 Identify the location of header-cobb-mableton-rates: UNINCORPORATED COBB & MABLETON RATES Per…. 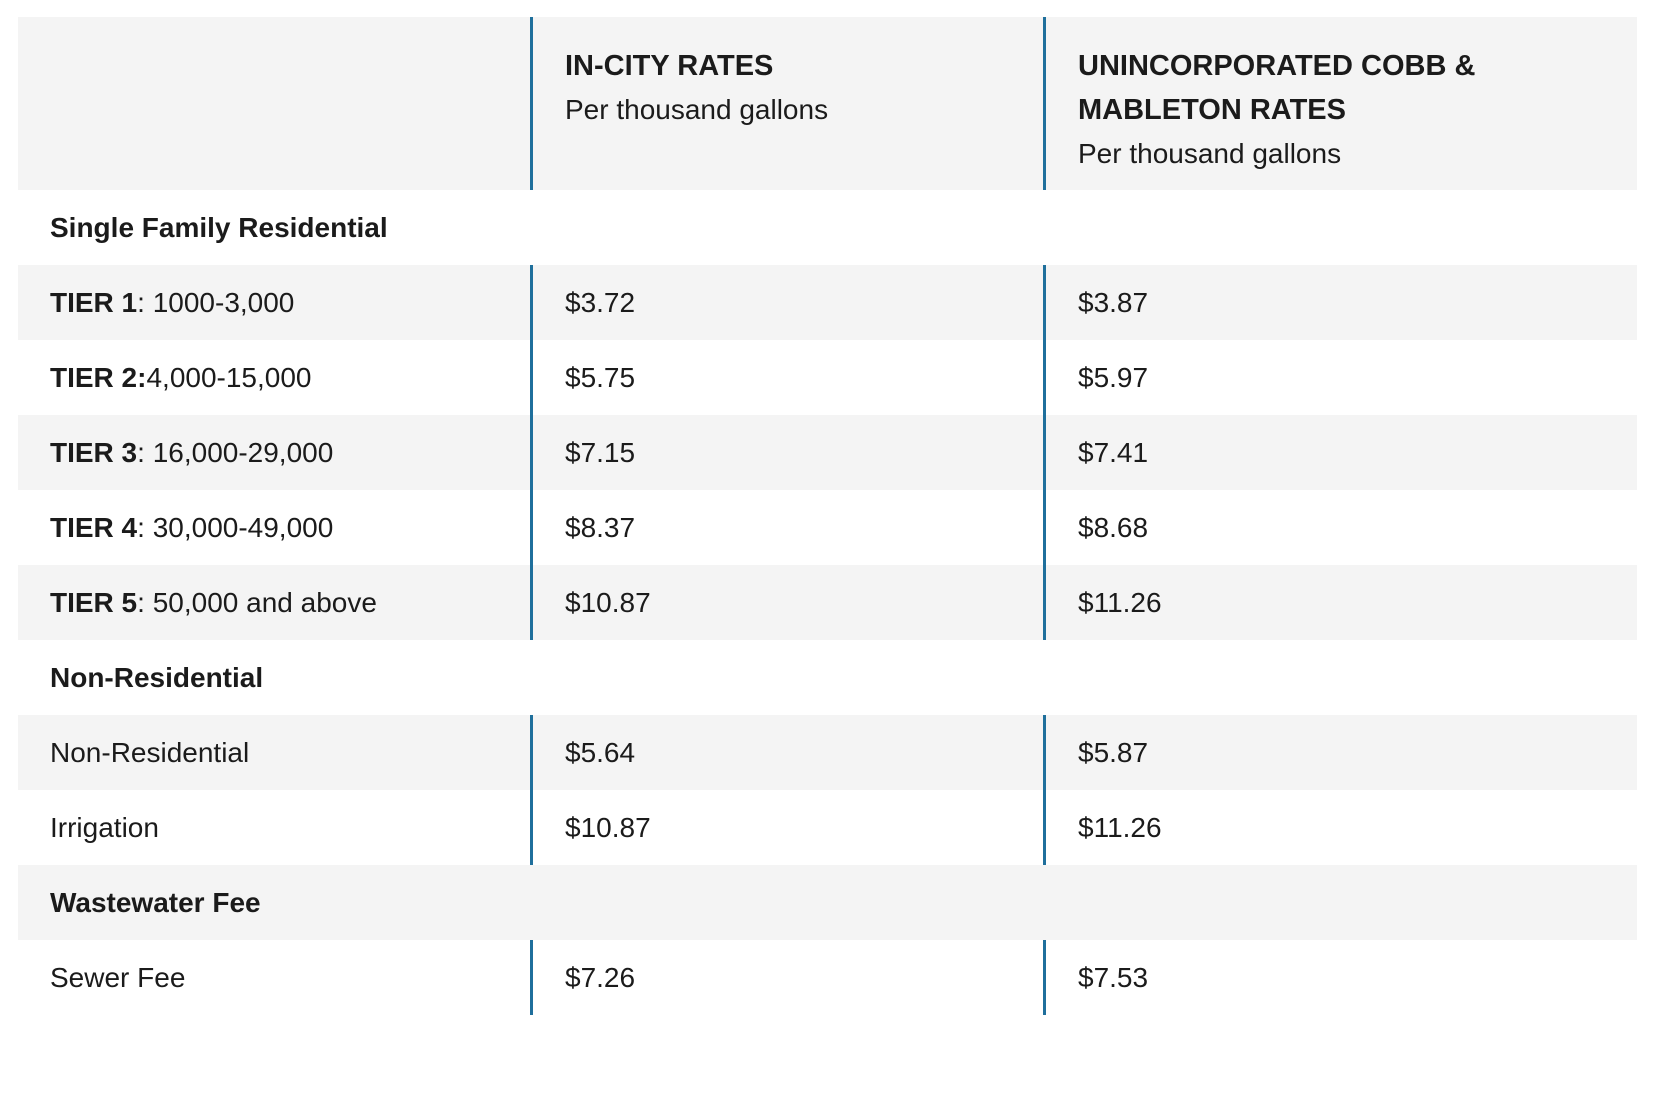
(1340, 103).